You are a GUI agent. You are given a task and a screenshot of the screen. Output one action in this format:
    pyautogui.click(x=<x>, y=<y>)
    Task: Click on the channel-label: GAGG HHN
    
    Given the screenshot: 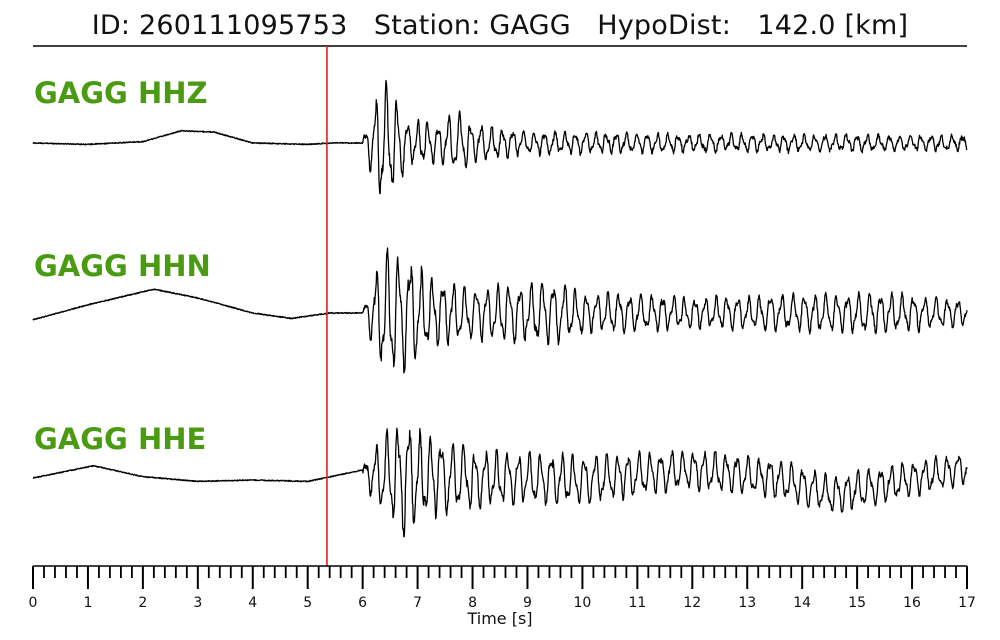 What is the action you would take?
    pyautogui.click(x=122, y=266)
    